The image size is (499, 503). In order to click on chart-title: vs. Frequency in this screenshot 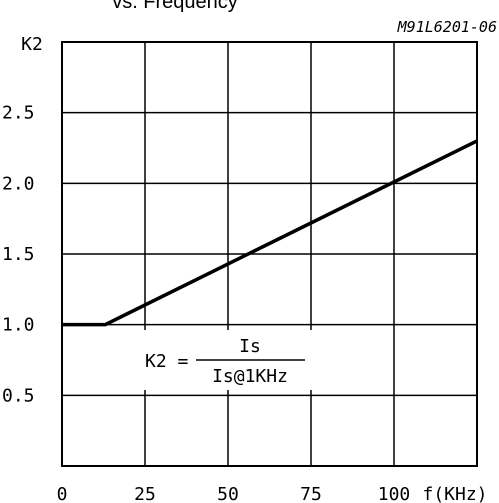, I will do `click(175, 6)`.